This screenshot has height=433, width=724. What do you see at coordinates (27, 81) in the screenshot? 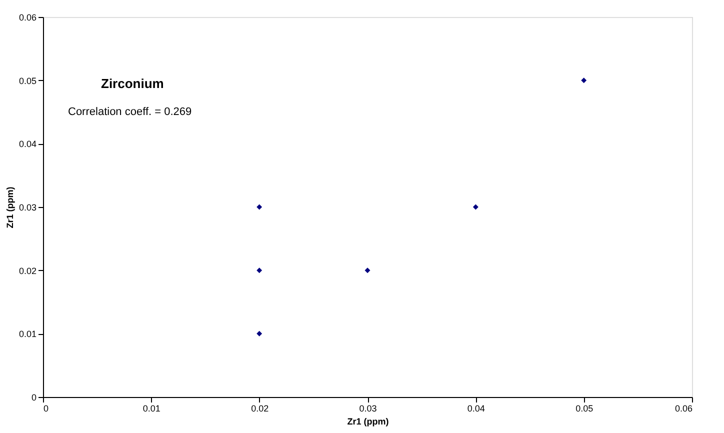
I see `y-tick-label: 0.05` at bounding box center [27, 81].